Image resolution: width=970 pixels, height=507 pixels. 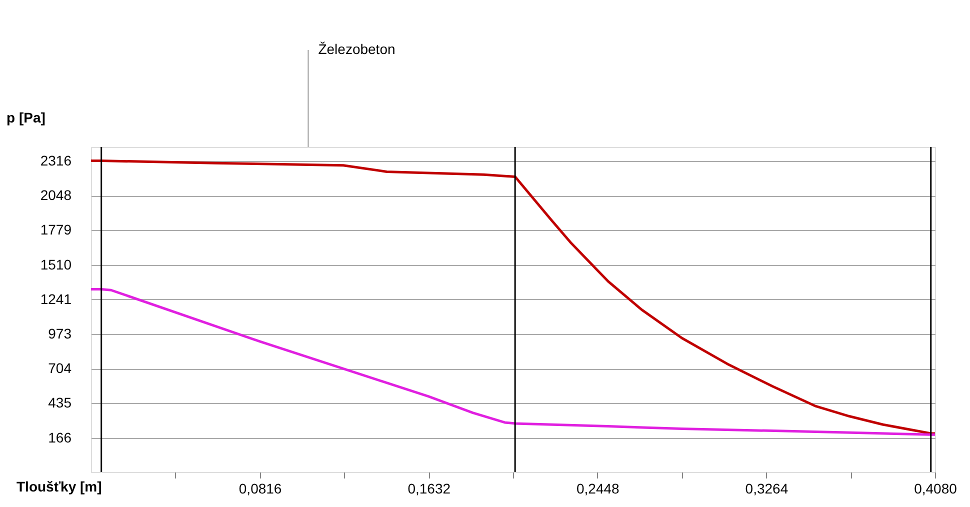 I want to click on x-tick-label: 0,2448, so click(x=598, y=488).